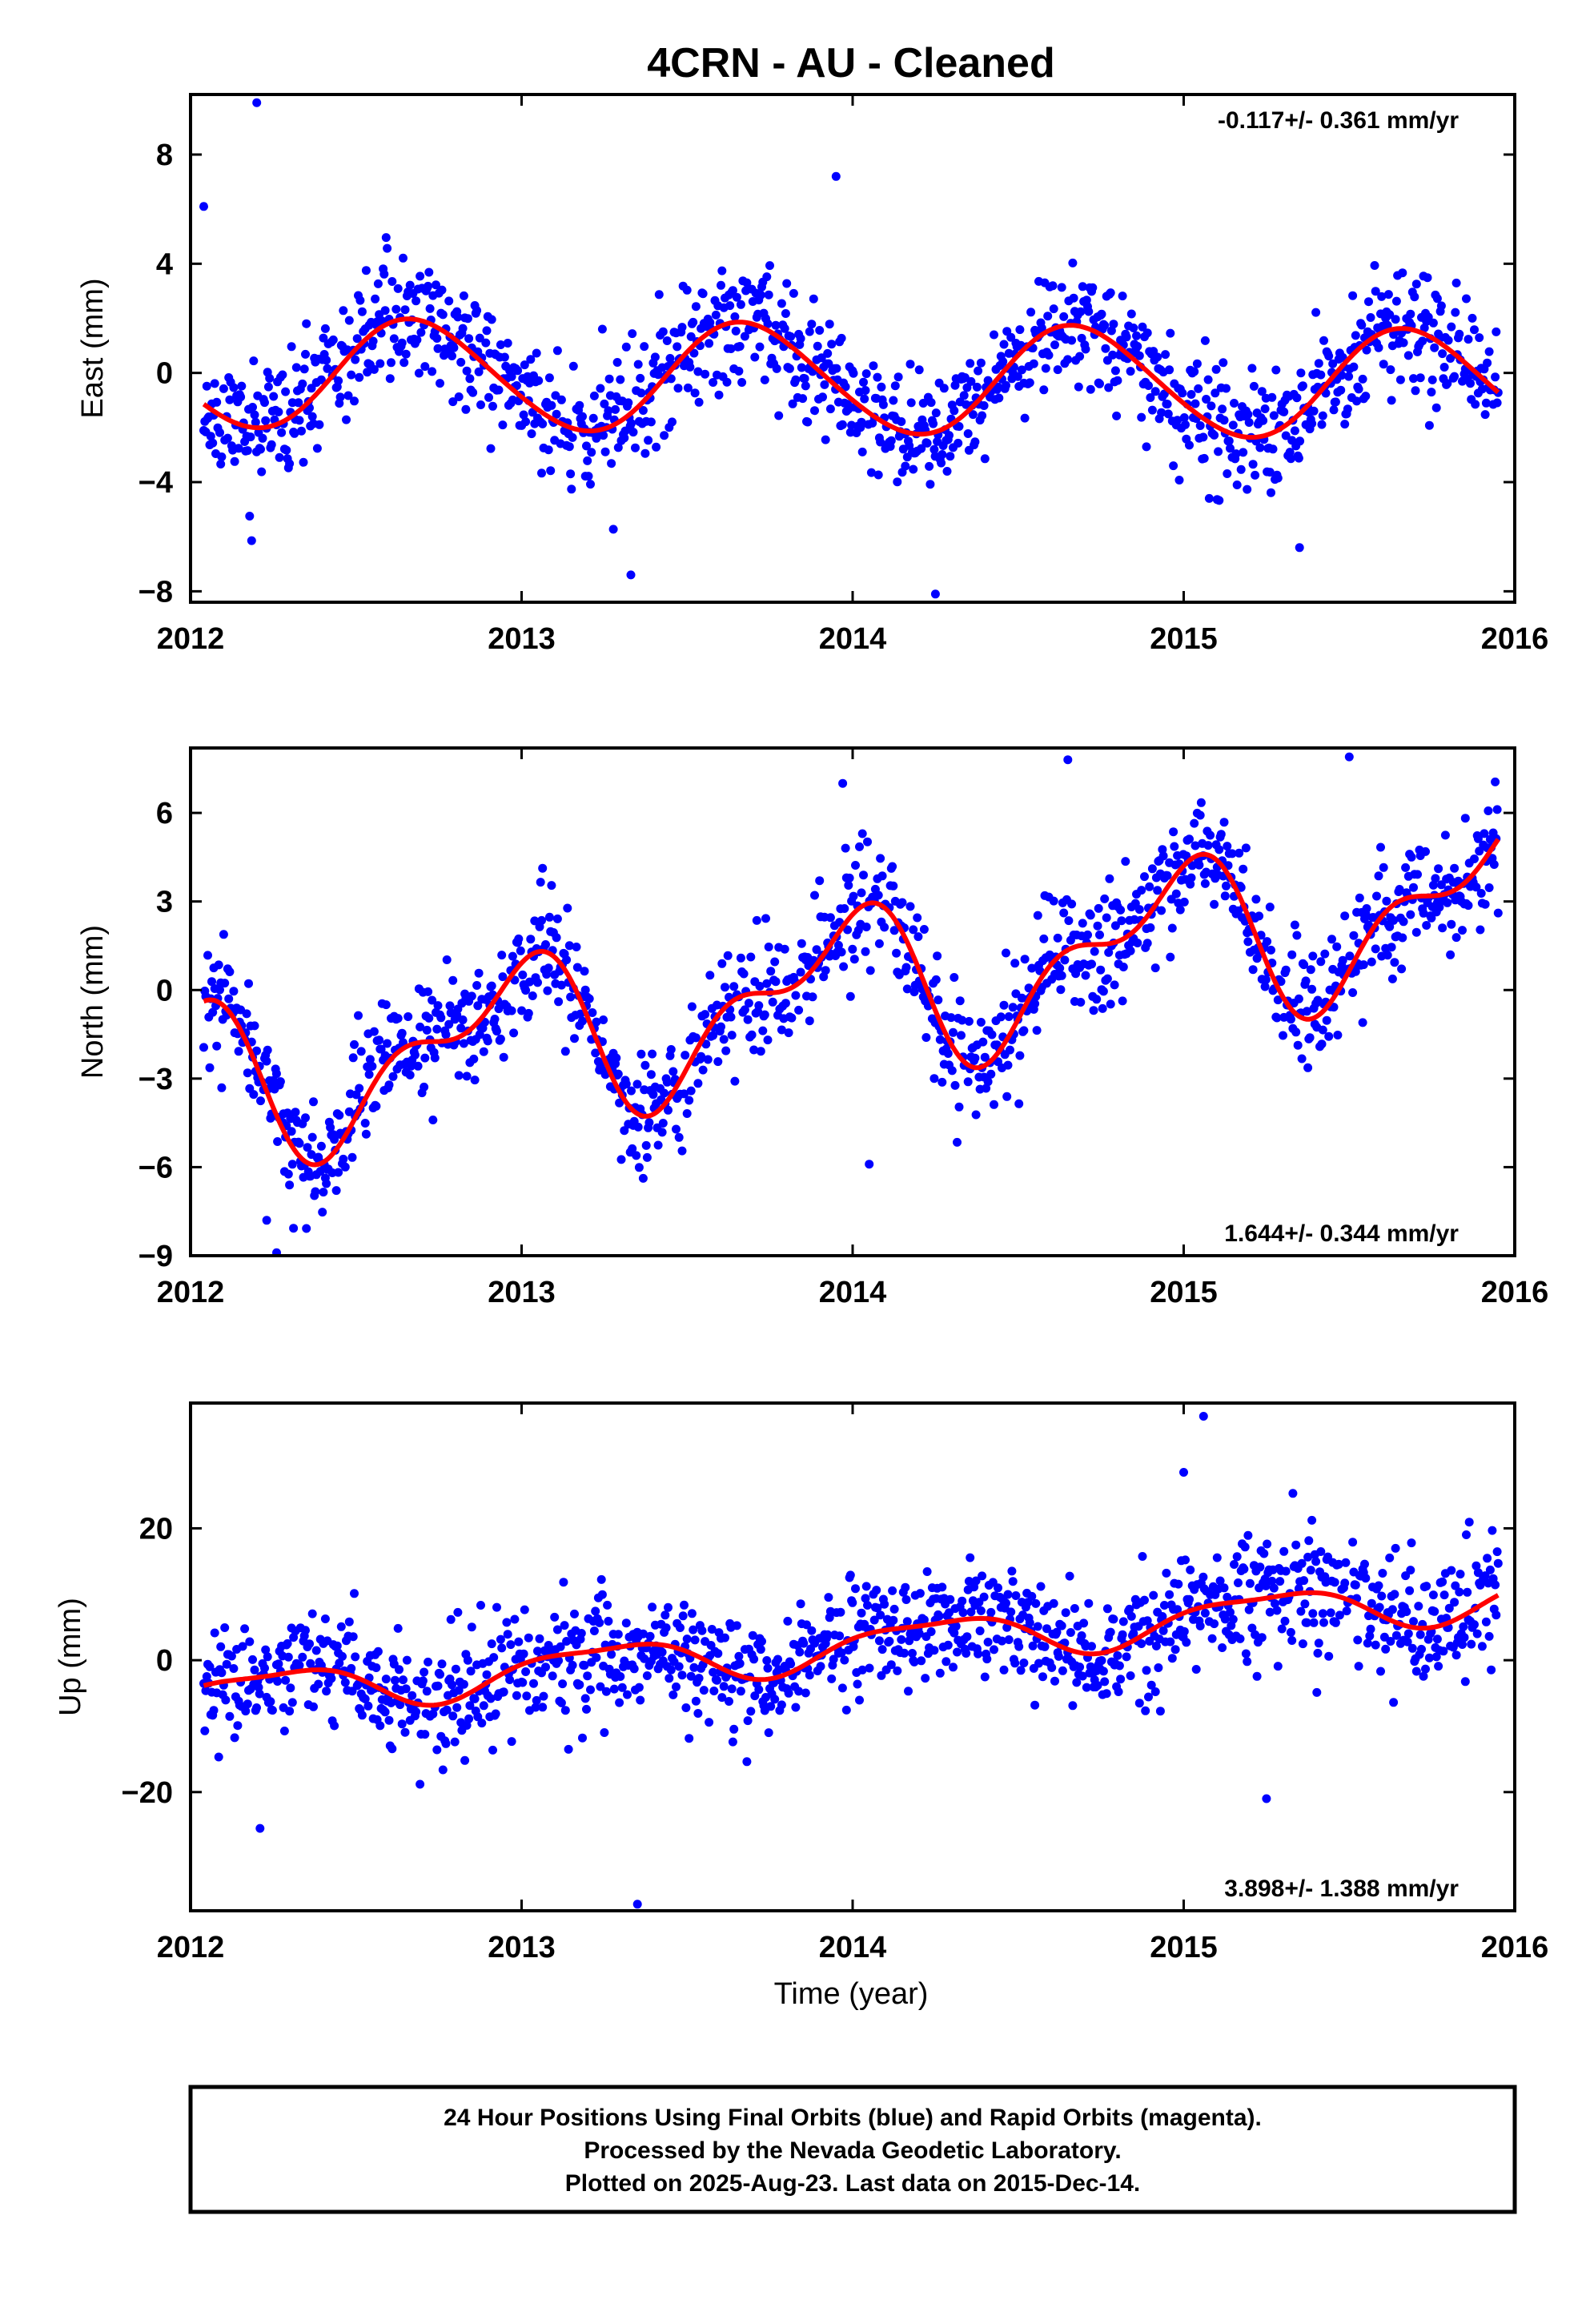 This screenshot has height=2324, width=1594. What do you see at coordinates (164, 990) in the screenshot?
I see `north-ytick-label: 0` at bounding box center [164, 990].